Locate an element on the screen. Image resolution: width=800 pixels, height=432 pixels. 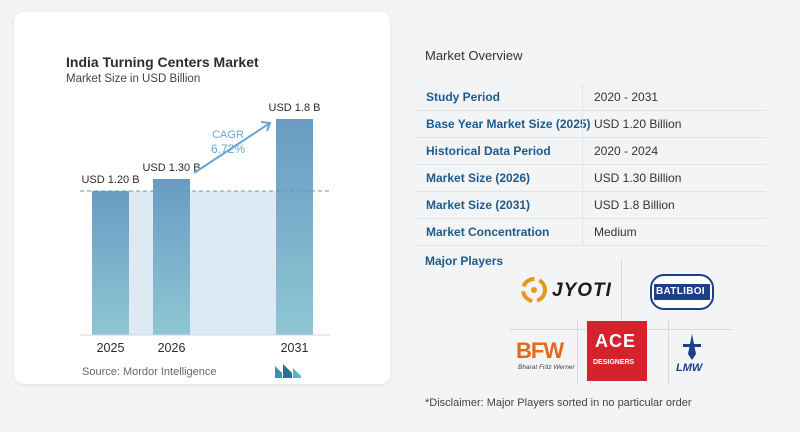
bar-2025 is located at coordinates (110, 263).